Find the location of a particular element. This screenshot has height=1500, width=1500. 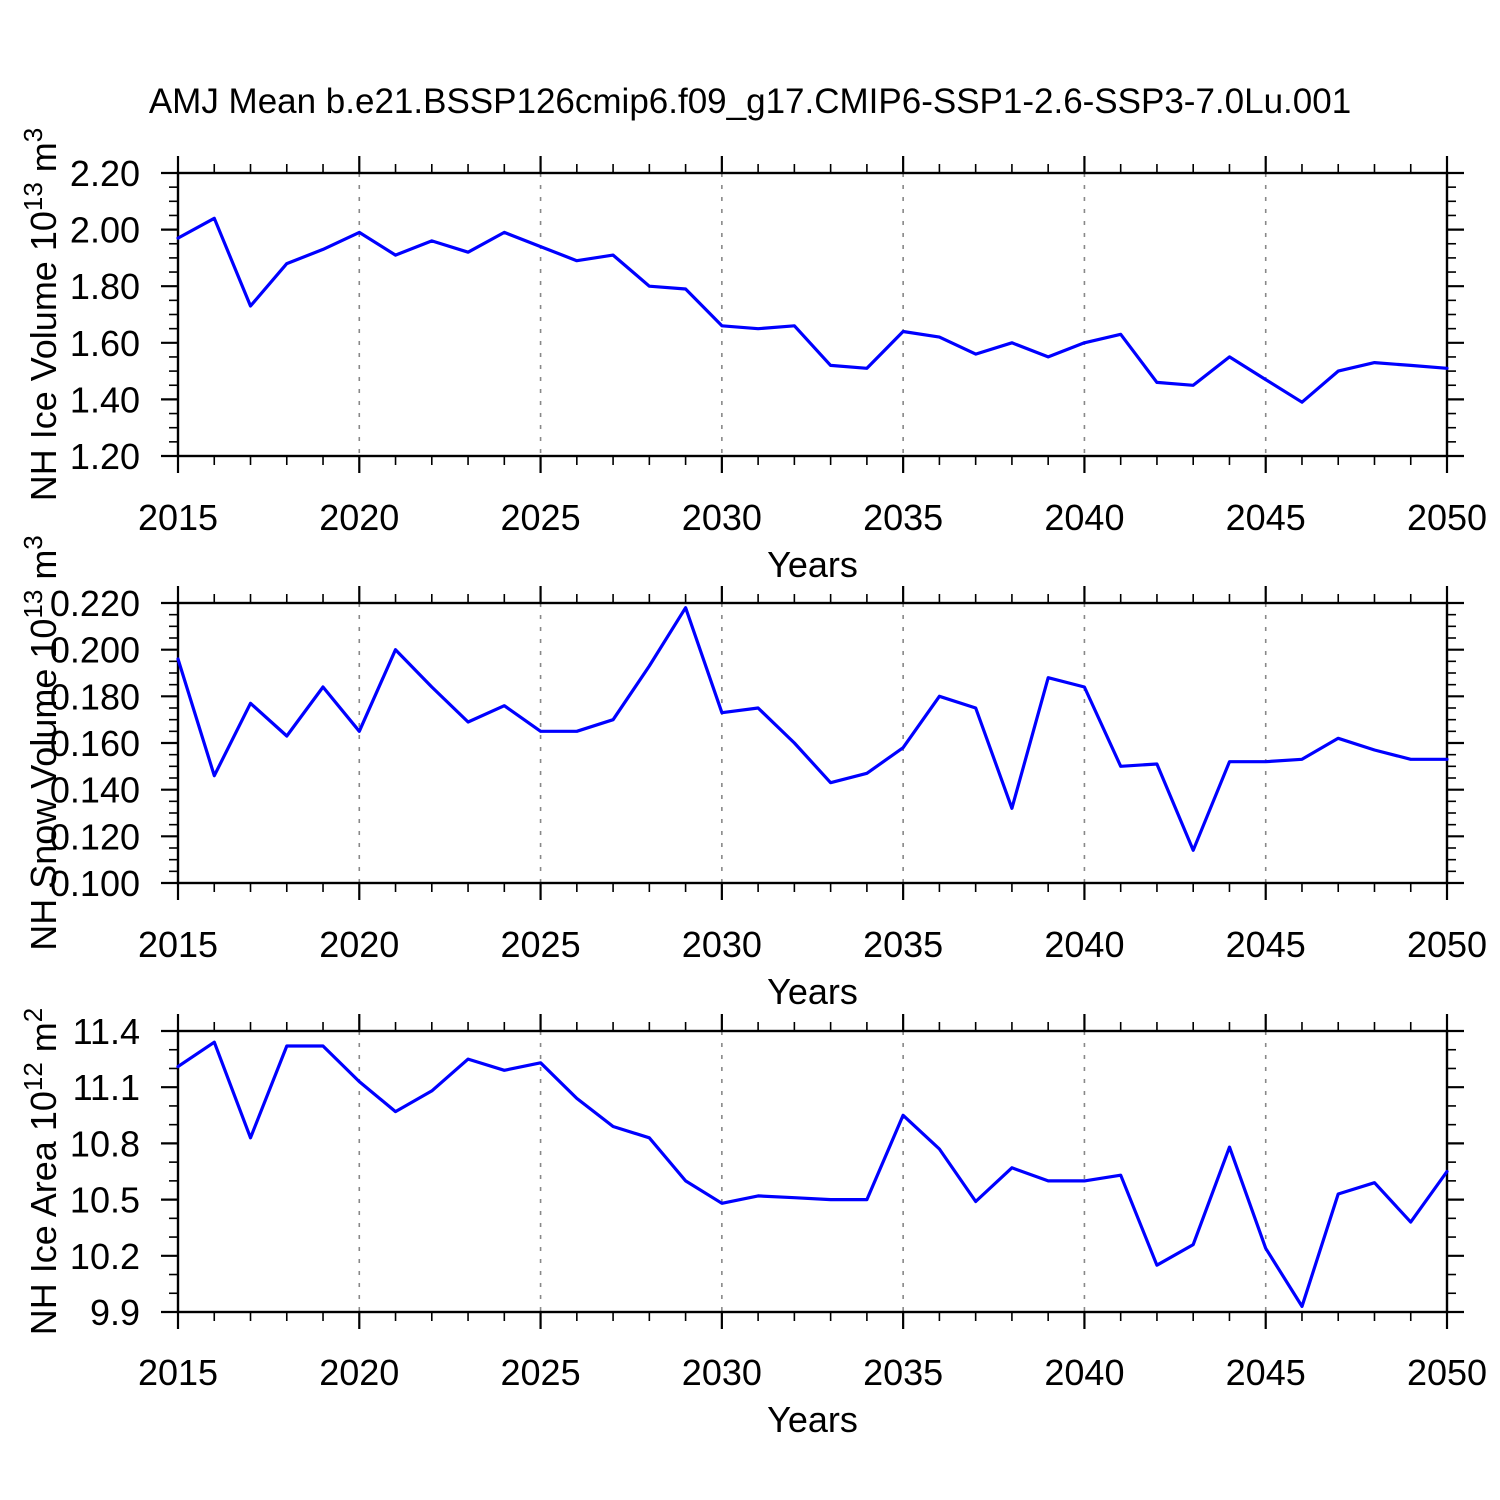

y-tick-label: 0.100 is located at coordinates (95, 883).